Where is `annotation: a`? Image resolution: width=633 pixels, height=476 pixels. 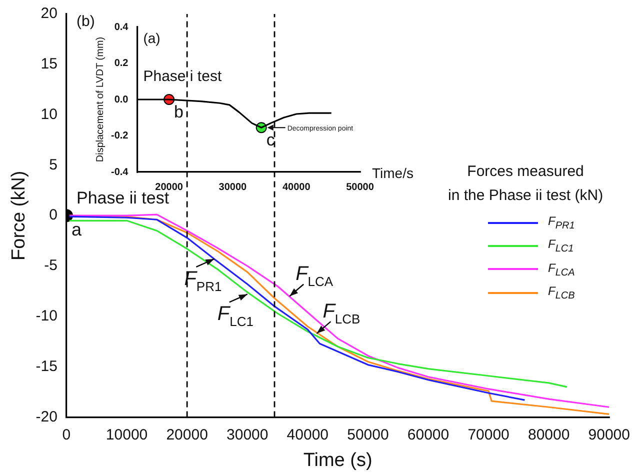 annotation: a is located at coordinates (76, 230).